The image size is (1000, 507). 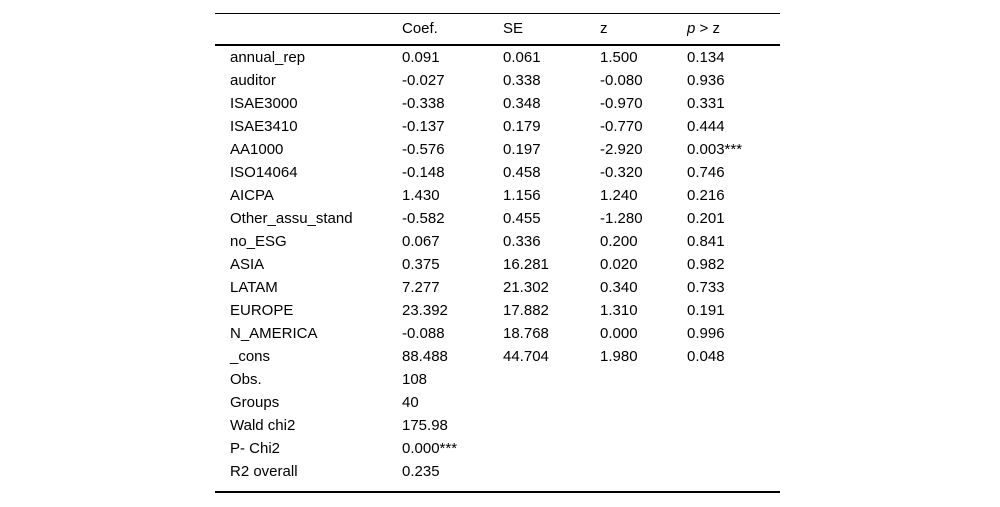 What do you see at coordinates (423, 172) in the screenshot?
I see `cell-coef: -0.148` at bounding box center [423, 172].